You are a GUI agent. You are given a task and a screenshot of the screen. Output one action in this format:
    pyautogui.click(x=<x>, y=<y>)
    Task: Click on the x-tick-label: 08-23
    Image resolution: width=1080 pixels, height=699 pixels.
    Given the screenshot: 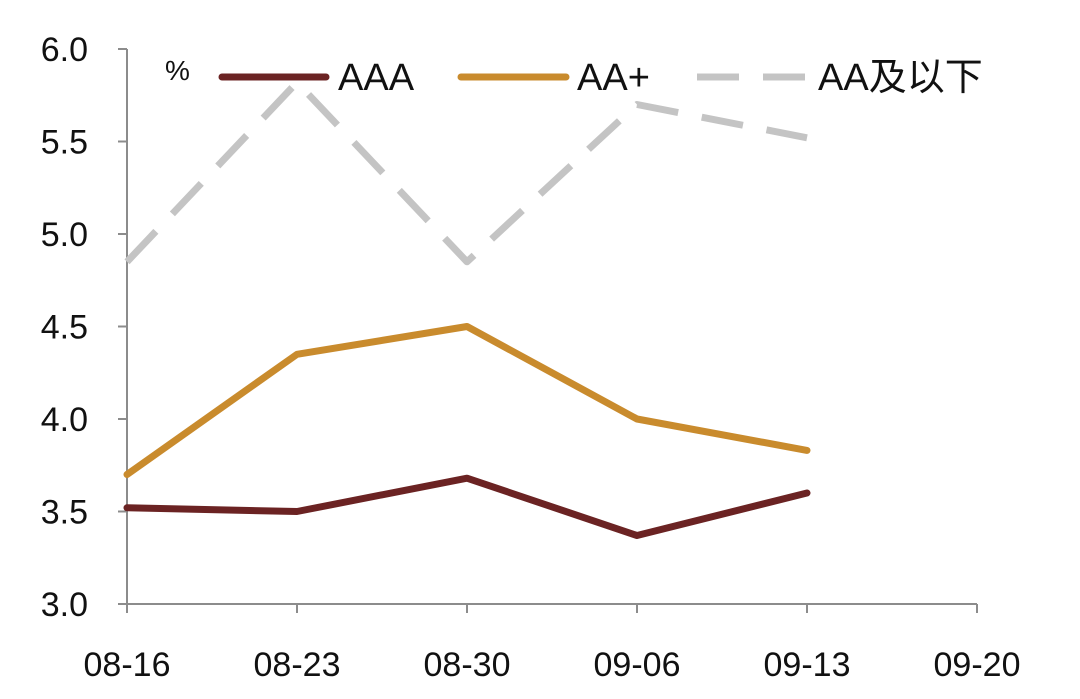 What is the action you would take?
    pyautogui.click(x=297, y=665)
    